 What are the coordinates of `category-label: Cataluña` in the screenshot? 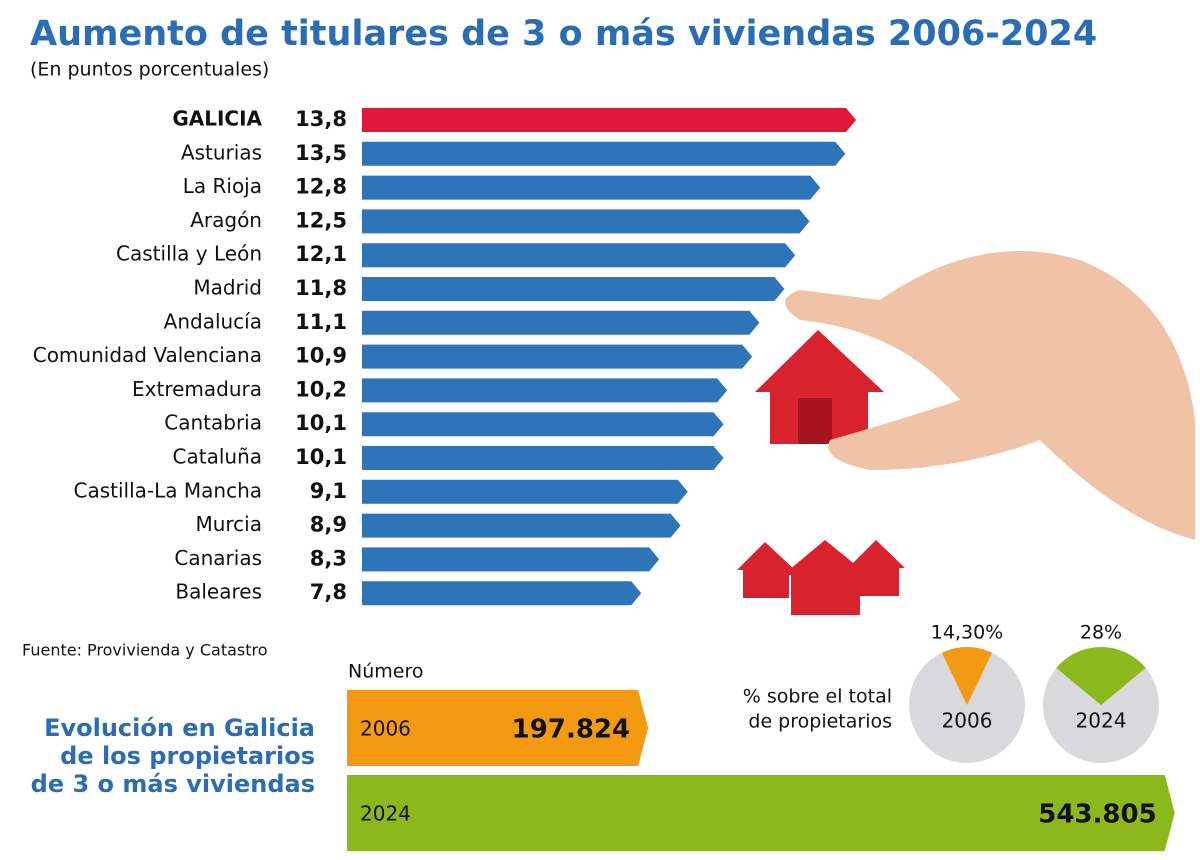 It's located at (217, 457).